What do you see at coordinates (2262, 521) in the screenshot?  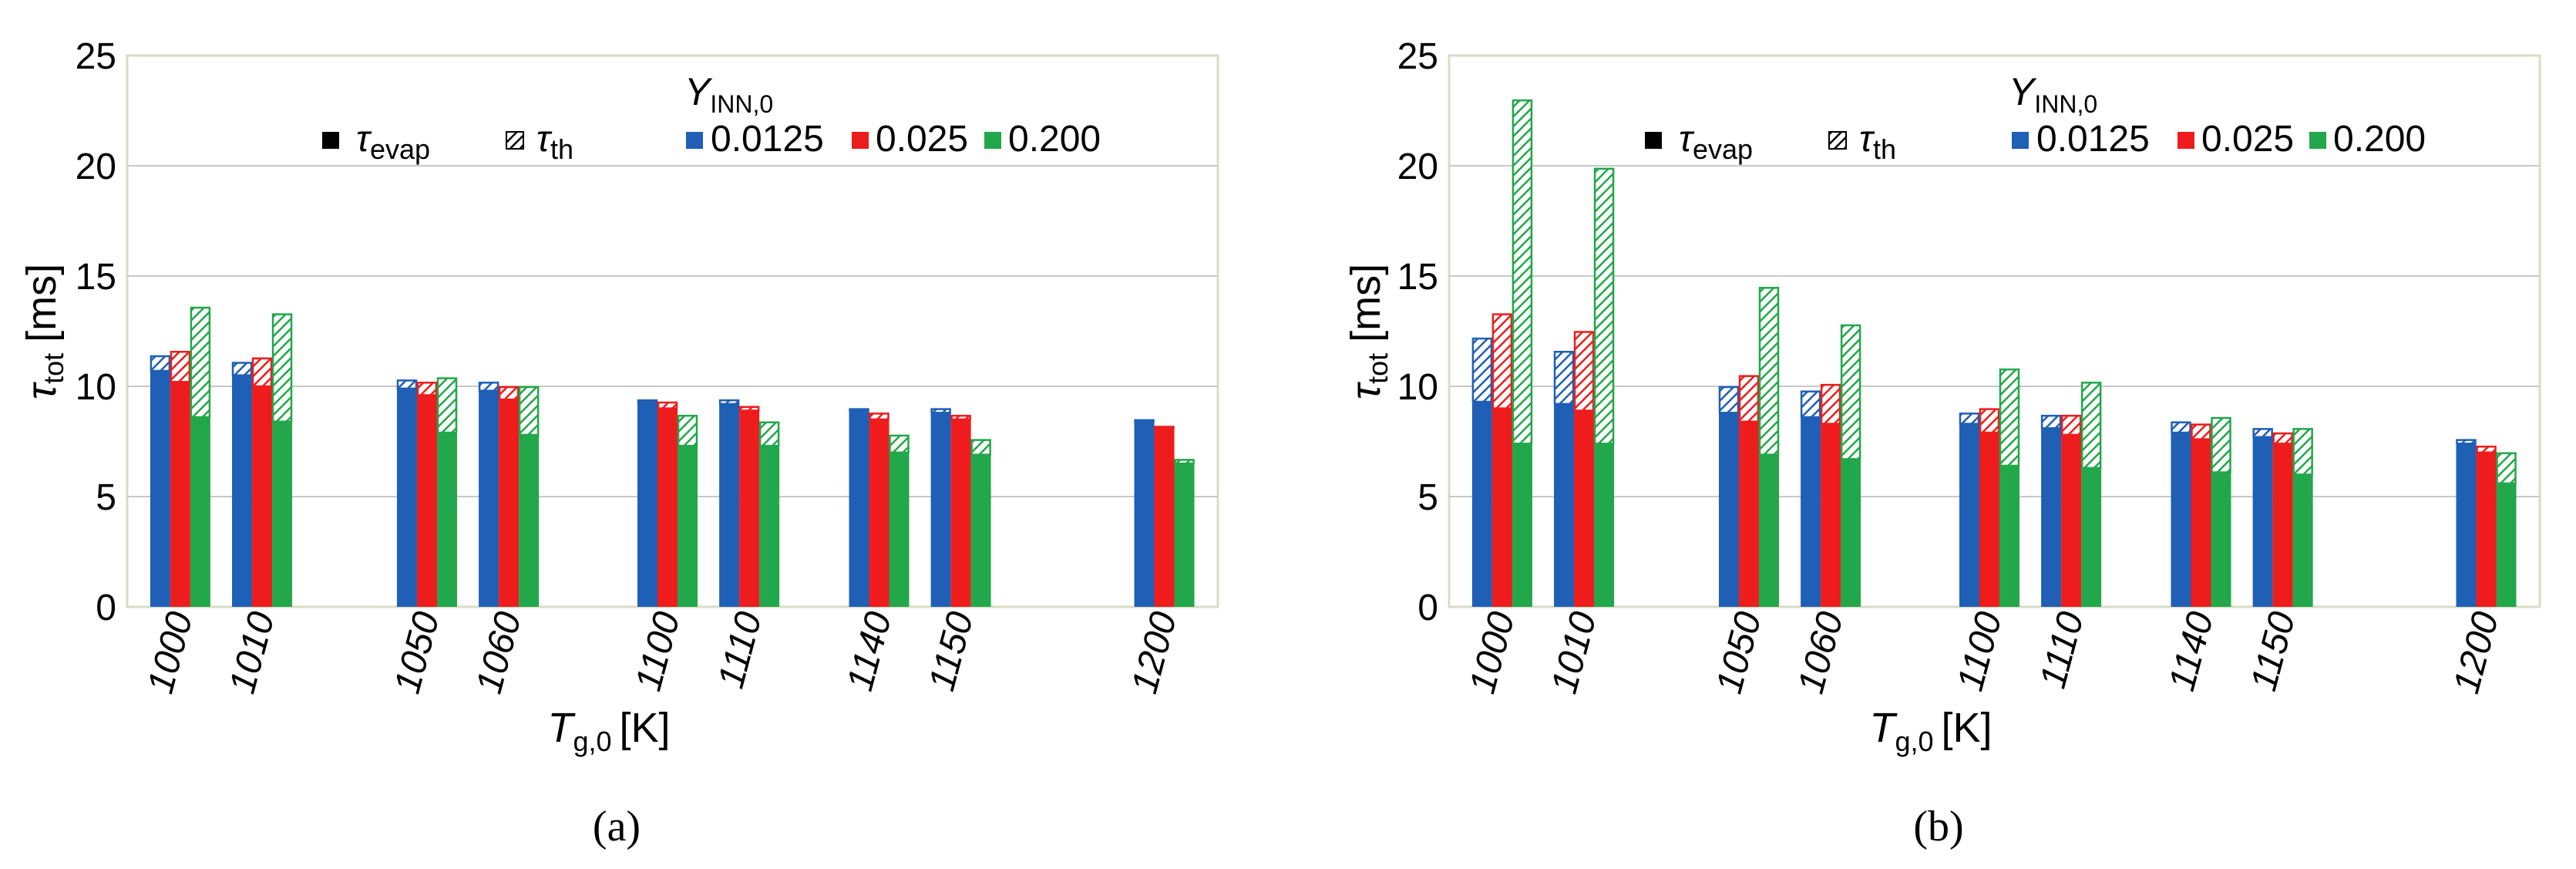 I see `bar-evap-0.0125-1150` at bounding box center [2262, 521].